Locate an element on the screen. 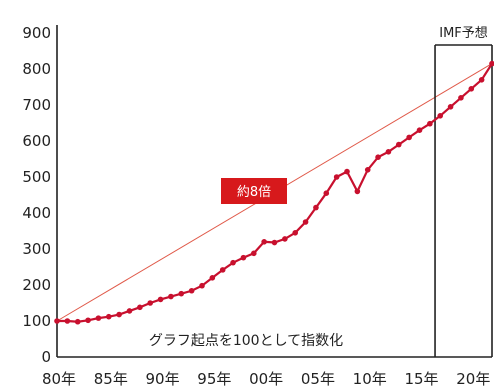  y-tick-label: 500 is located at coordinates (36, 177).